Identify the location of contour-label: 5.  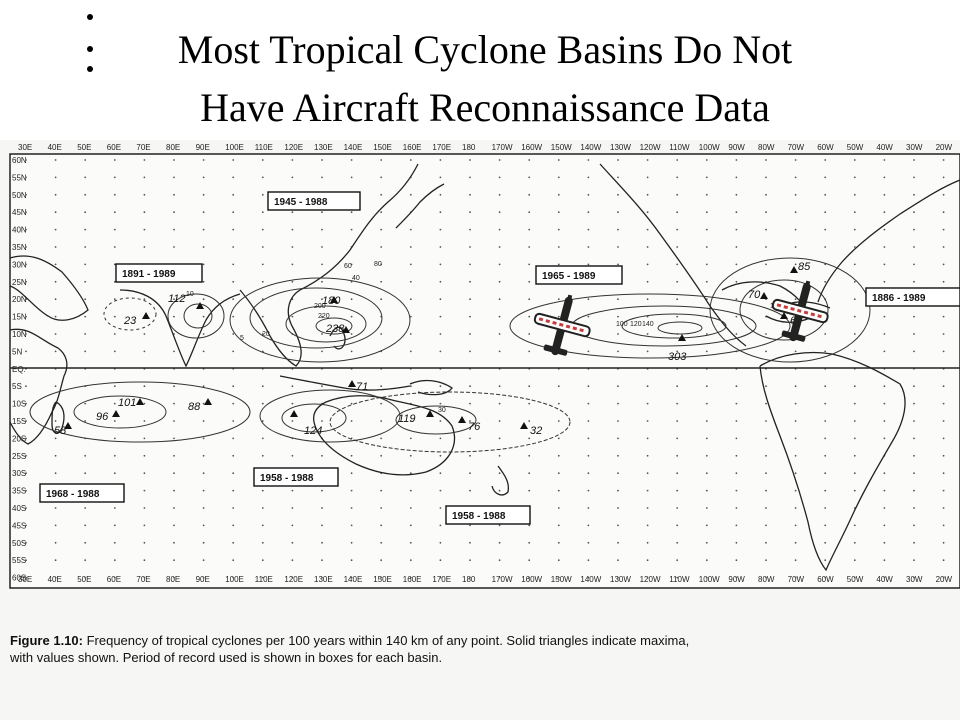
(242, 338).